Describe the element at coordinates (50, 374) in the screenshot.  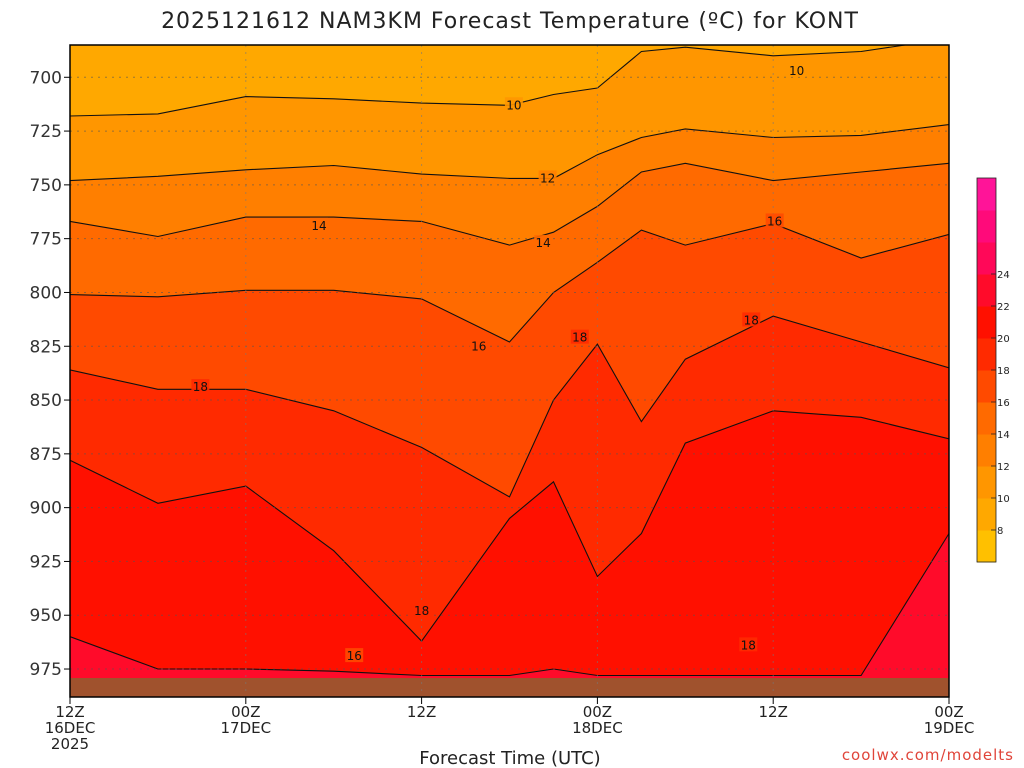
I see `y-axis: 700 725 750 775 800 825 850 875 900 925 950 975` at that location.